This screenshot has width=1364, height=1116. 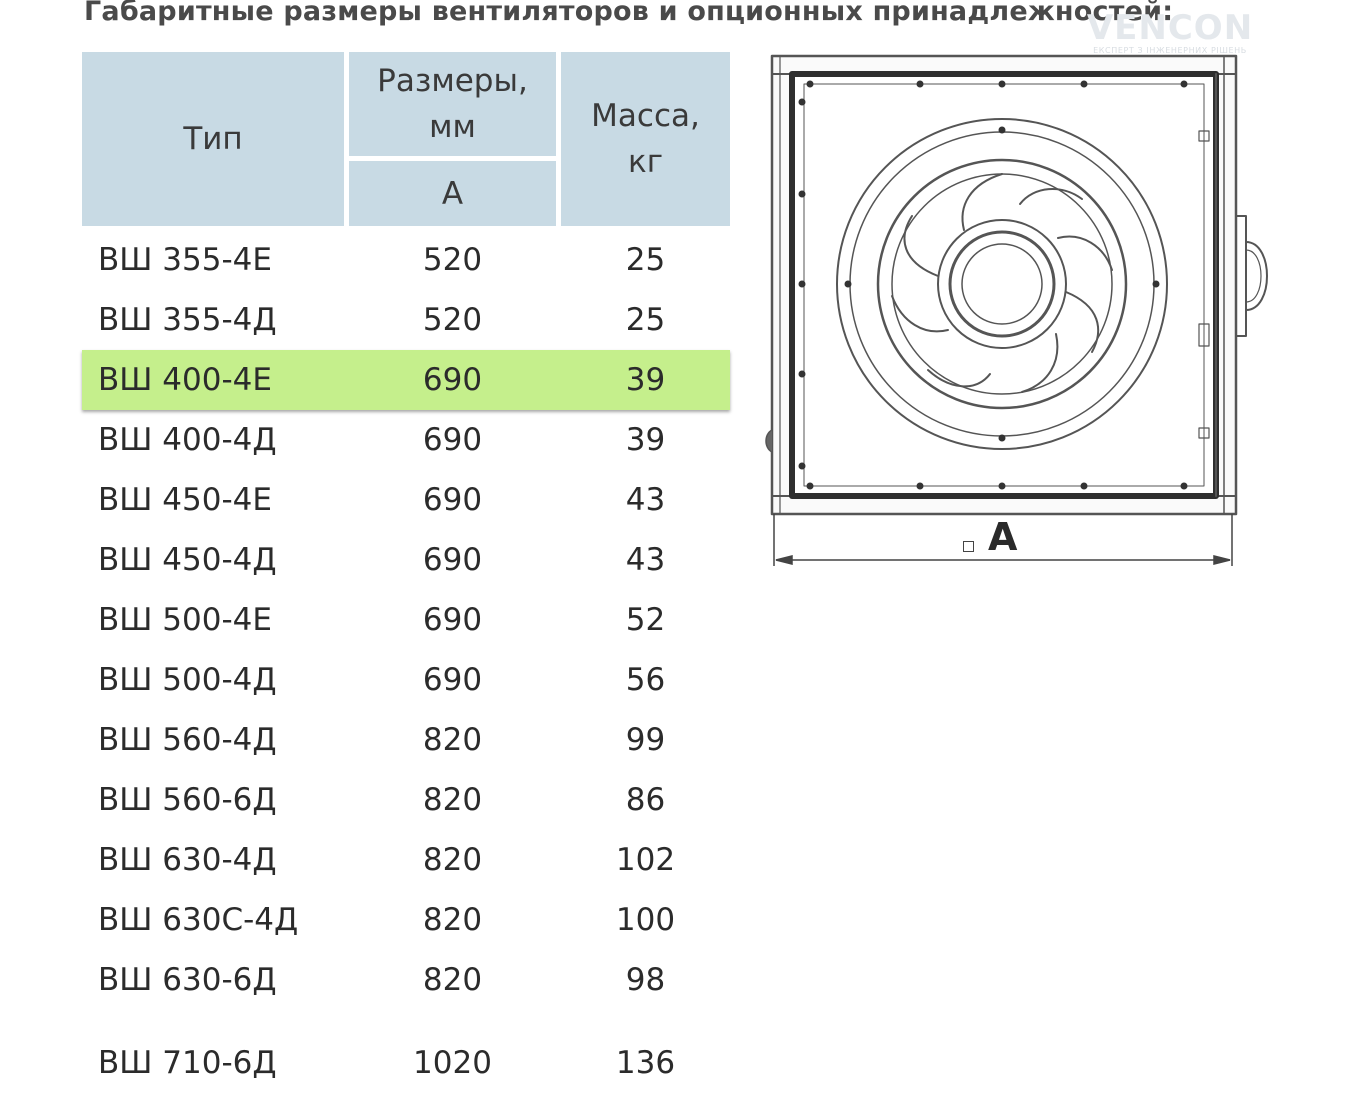 What do you see at coordinates (187, 560) in the screenshot?
I see `cell-type: ВШ 450-4Д` at bounding box center [187, 560].